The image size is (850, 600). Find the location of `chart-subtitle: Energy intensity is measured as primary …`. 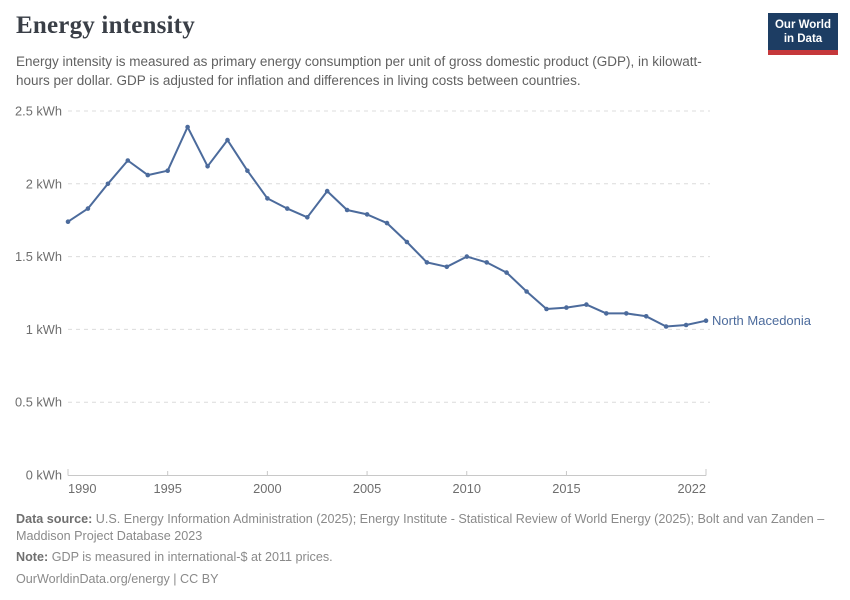

chart-subtitle: Energy intensity is measured as primary … is located at coordinates (359, 71).